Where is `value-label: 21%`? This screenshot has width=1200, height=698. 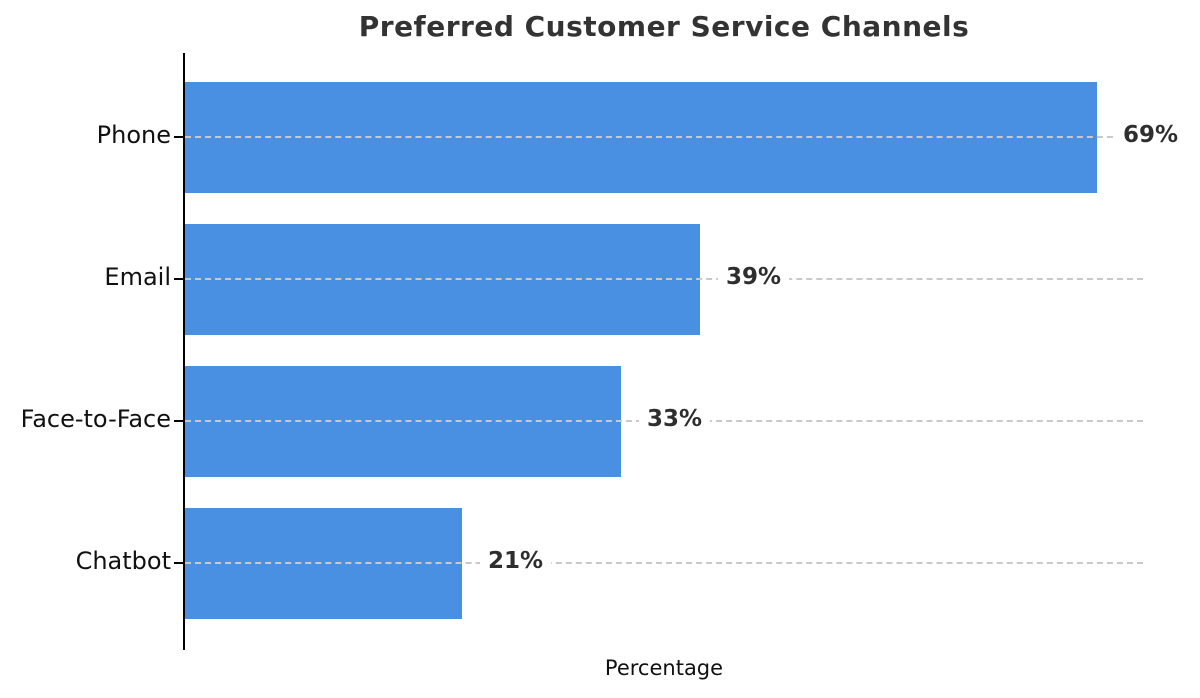
value-label: 21% is located at coordinates (516, 561).